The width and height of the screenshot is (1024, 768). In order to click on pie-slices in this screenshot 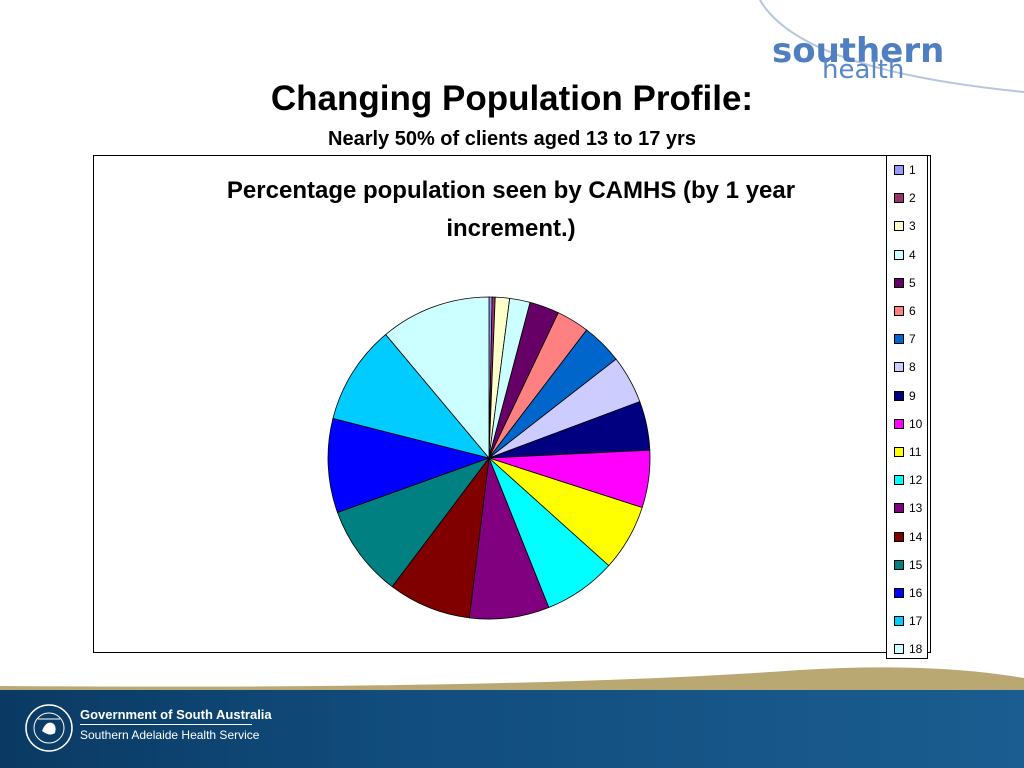, I will do `click(489, 458)`.